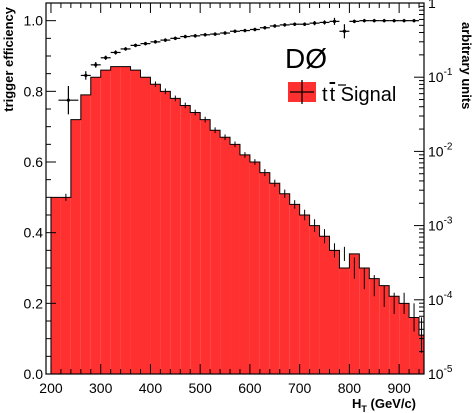 This screenshot has width=474, height=413. I want to click on x-axis-label-subscript: T, so click(364, 408).